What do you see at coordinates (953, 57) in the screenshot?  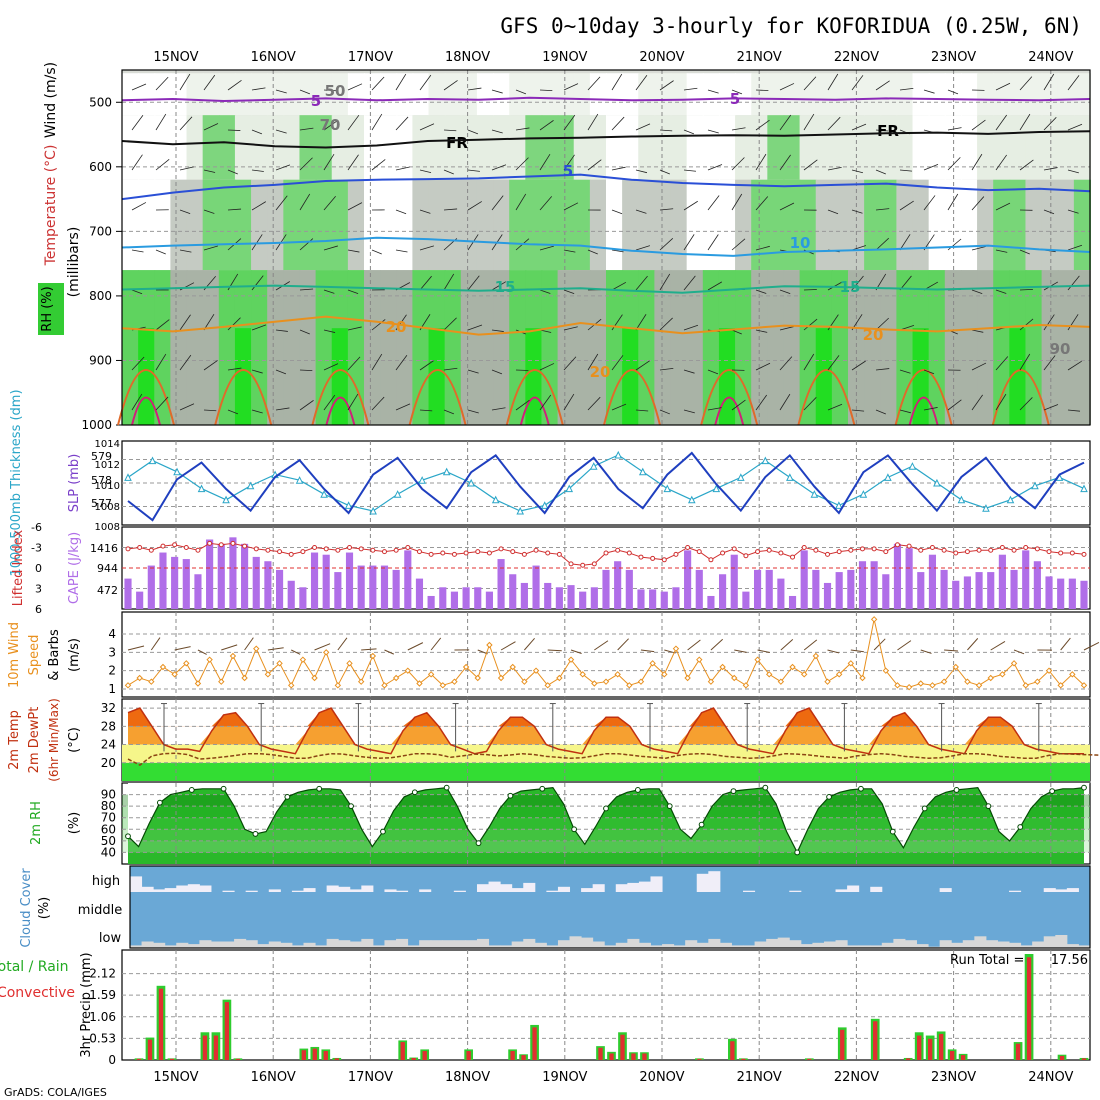 I see `day-label-top: 23NOV` at bounding box center [953, 57].